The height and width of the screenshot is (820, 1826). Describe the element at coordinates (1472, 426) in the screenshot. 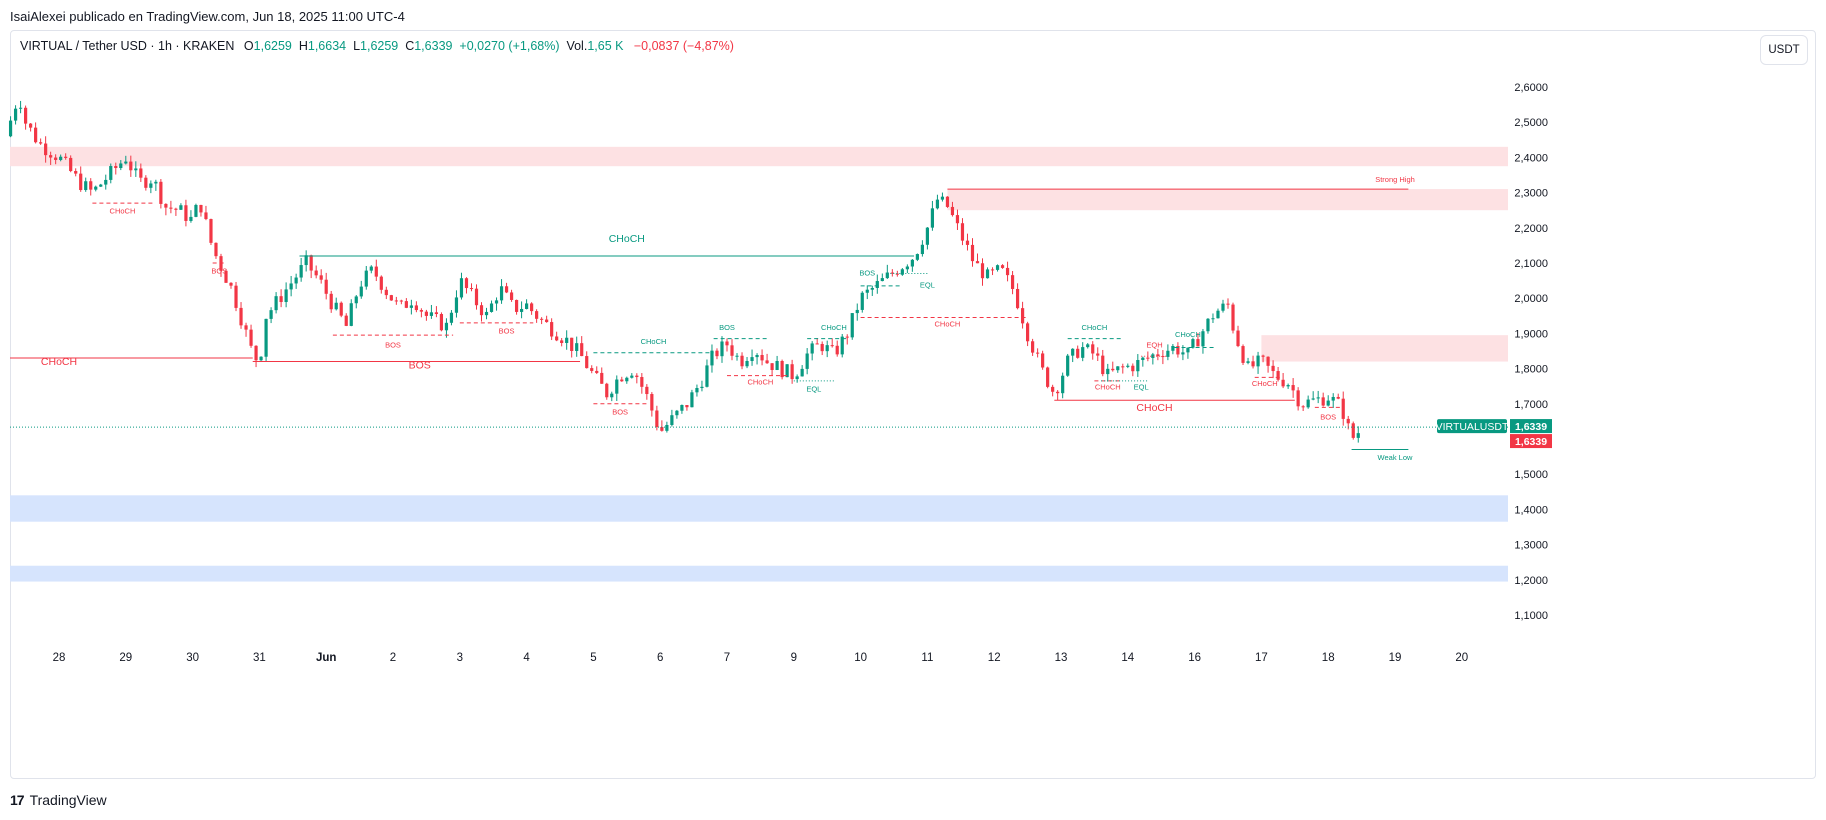

I see `symbol-tag-bg` at that location.